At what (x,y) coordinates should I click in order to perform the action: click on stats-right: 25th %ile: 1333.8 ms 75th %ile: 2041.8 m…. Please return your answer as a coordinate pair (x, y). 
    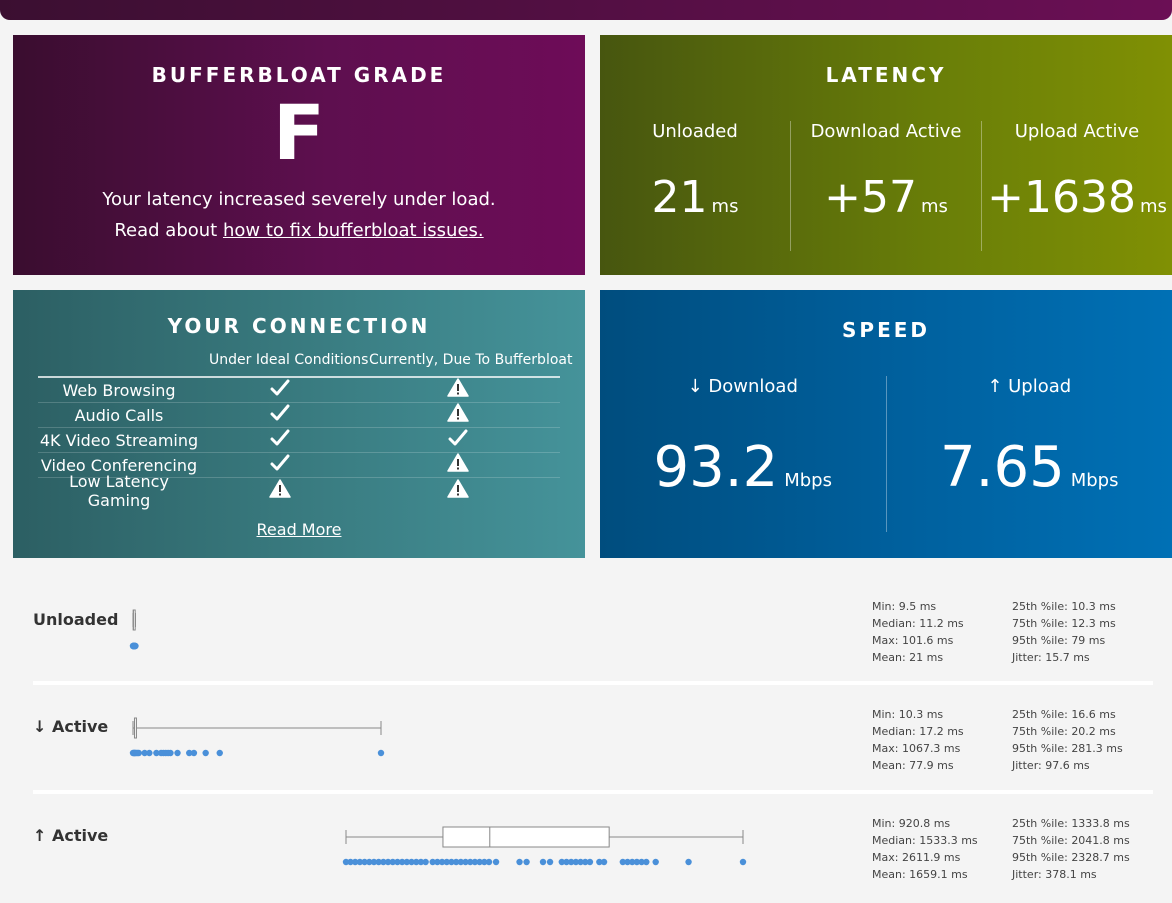
    Looking at the image, I should click on (1071, 849).